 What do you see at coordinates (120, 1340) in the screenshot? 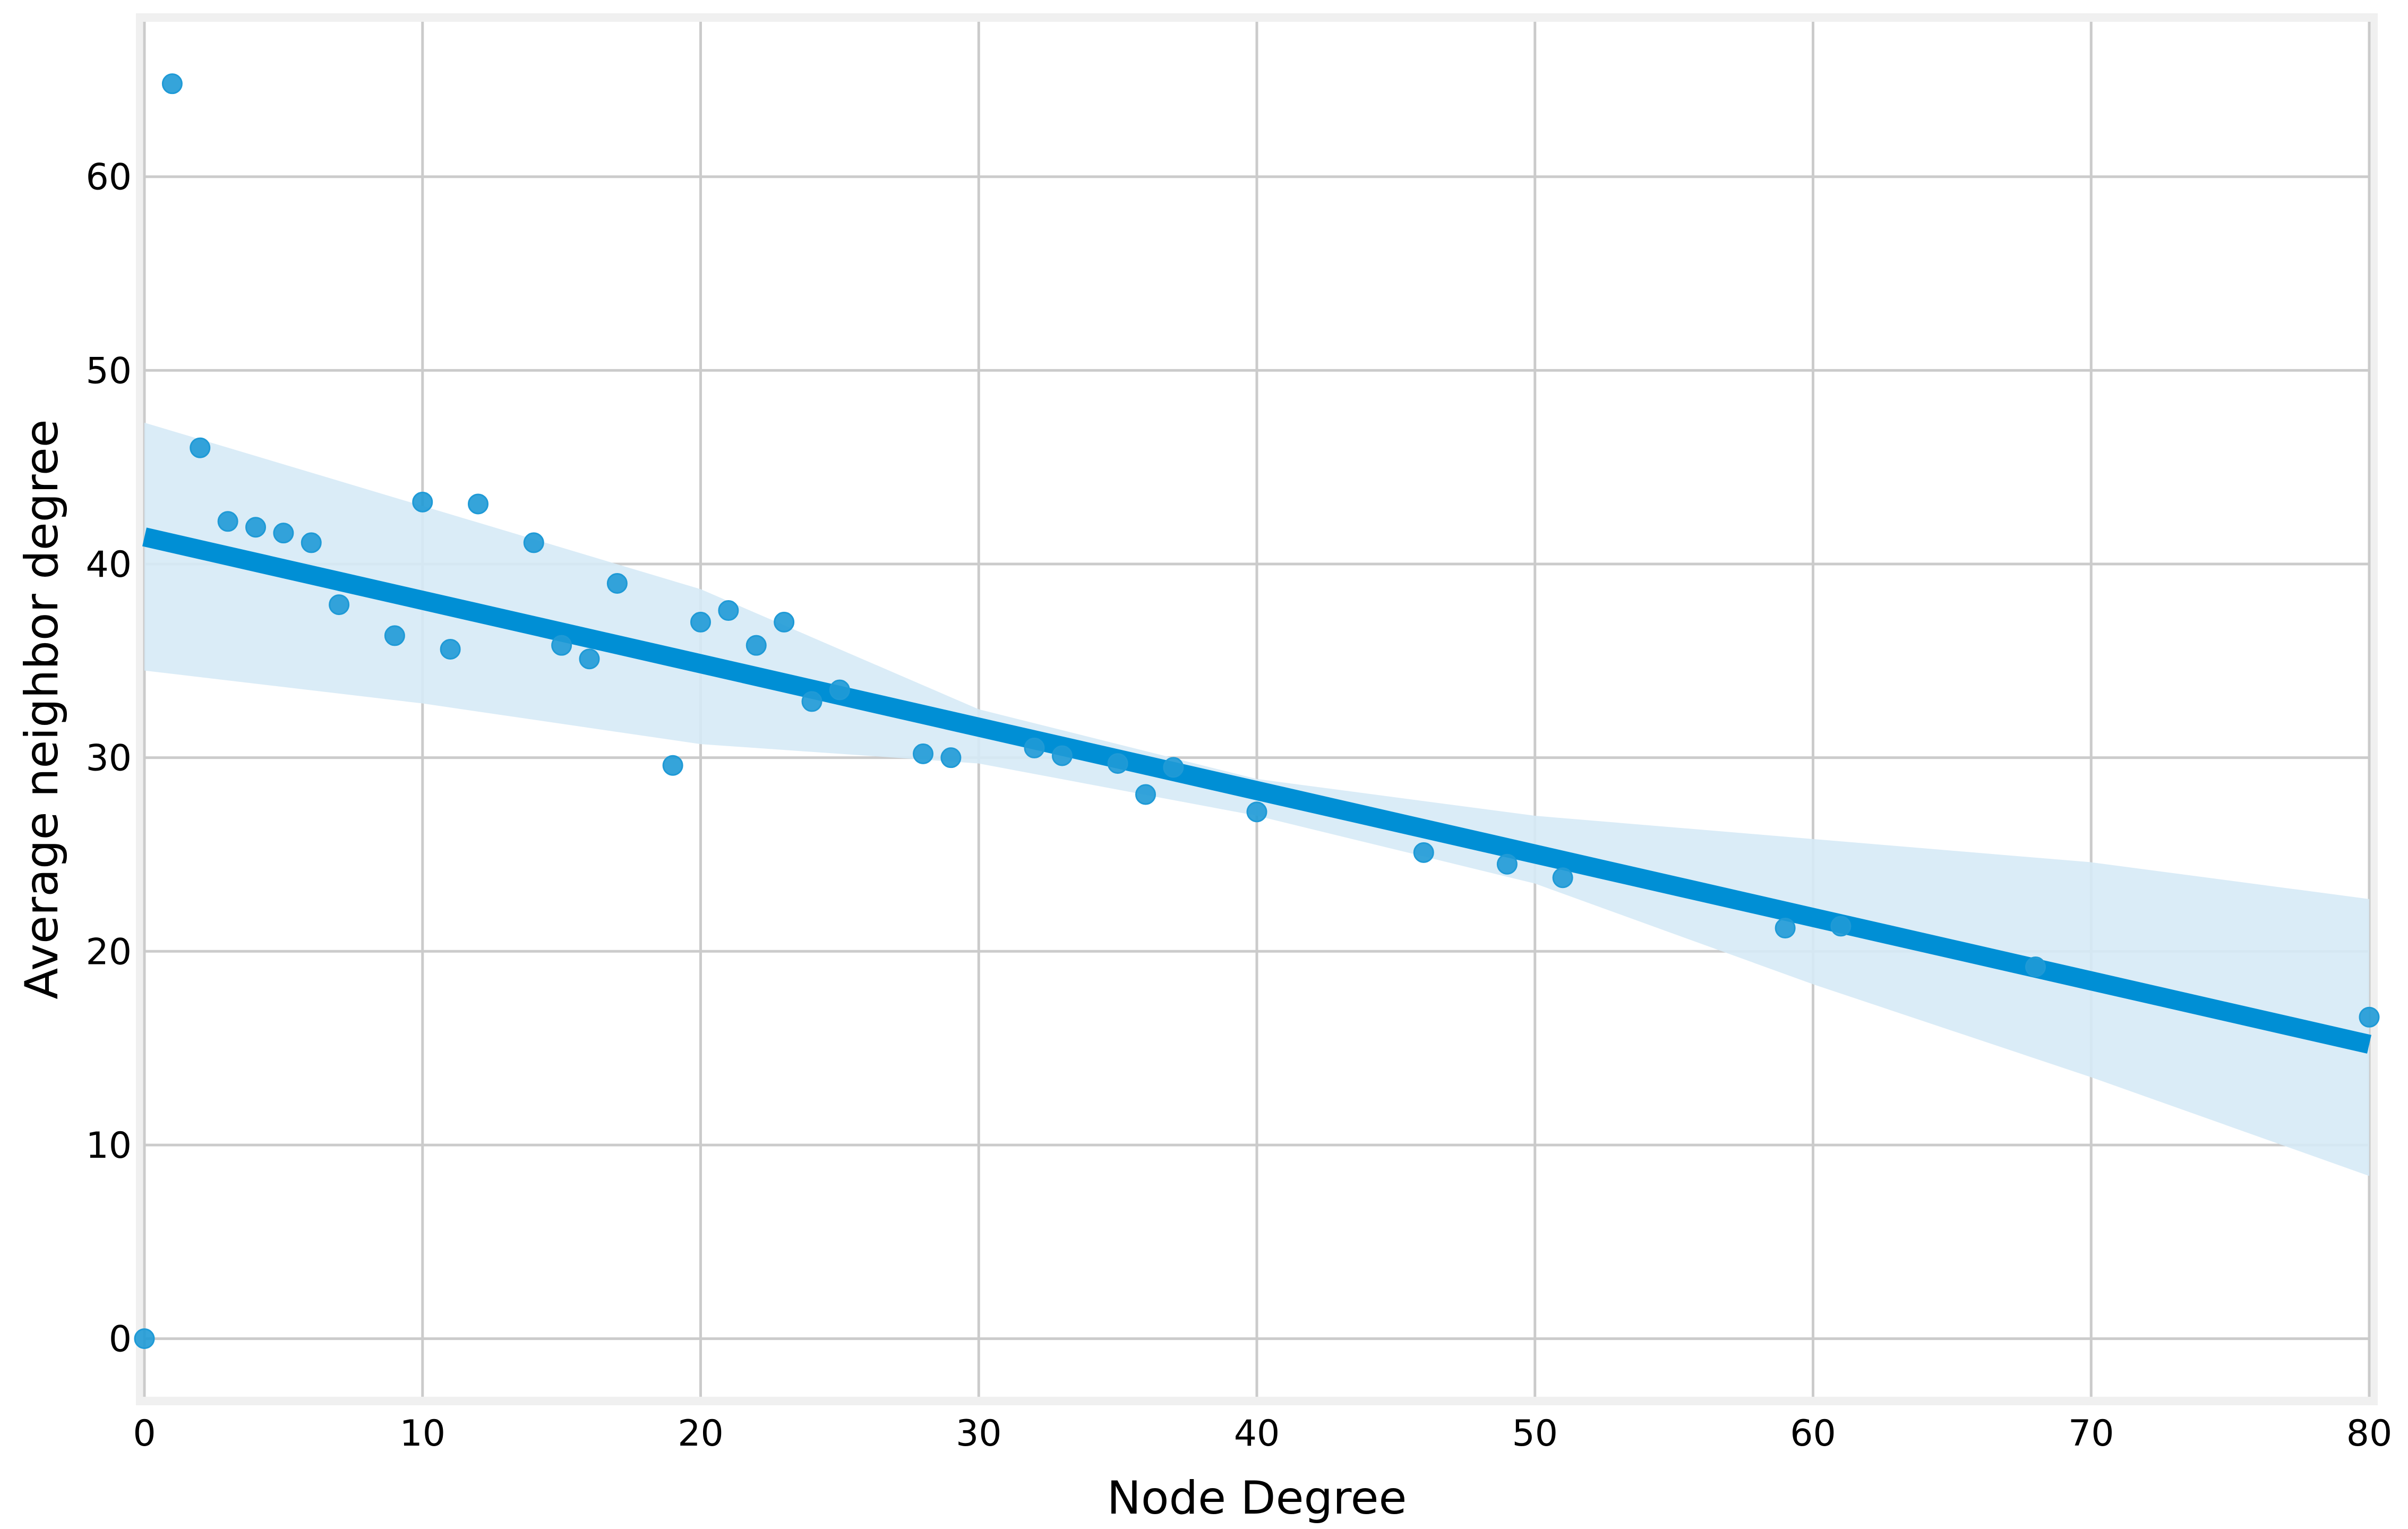
I see `y-tick-label: 0` at bounding box center [120, 1340].